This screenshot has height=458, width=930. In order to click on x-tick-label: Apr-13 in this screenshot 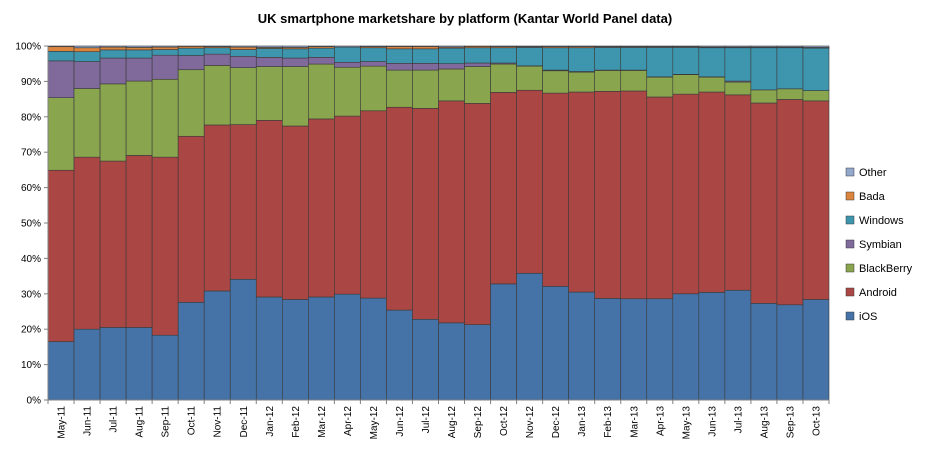, I will do `click(660, 421)`.